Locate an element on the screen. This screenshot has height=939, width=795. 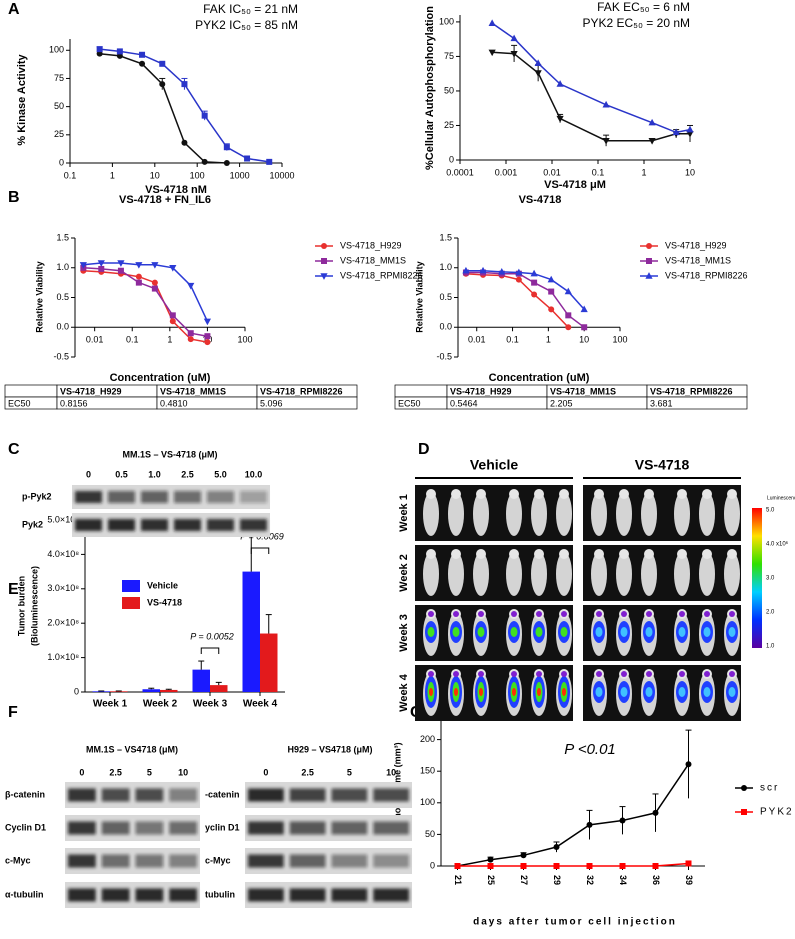
legend-label: VS-4718_H929 is located at coordinates (371, 245).